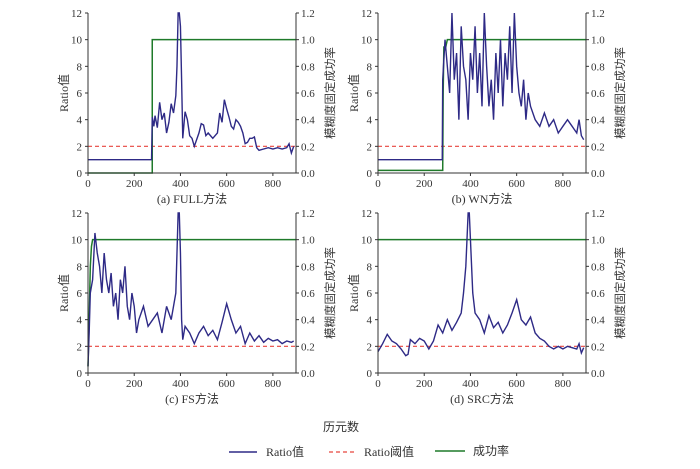 The image size is (700, 469). What do you see at coordinates (491, 450) in the screenshot?
I see `legend-label-success: 成功率` at bounding box center [491, 450].